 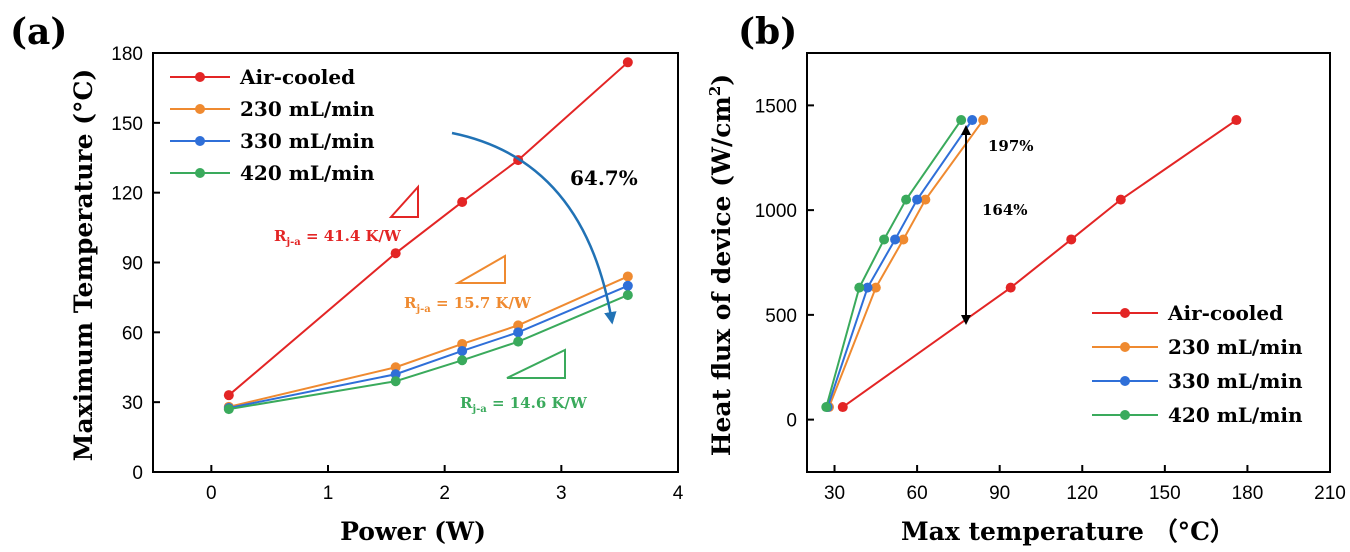 I want to click on a-x-tick-label: 0, so click(x=211, y=493).